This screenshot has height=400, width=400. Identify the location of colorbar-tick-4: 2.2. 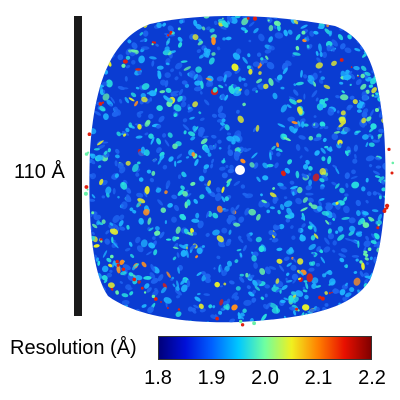
(372, 378).